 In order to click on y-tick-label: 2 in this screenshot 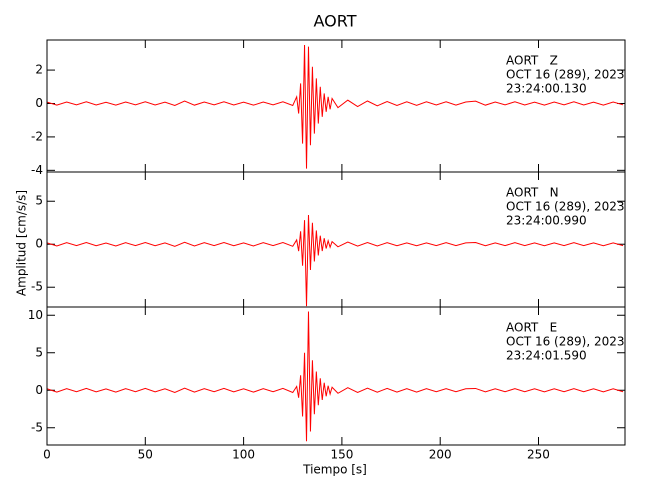, I will do `click(39, 70)`.